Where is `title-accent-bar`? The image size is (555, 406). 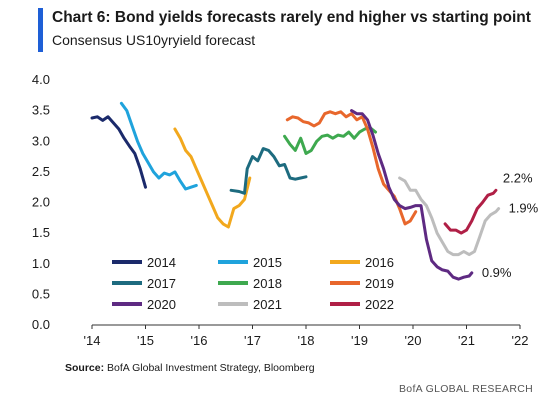
title-accent-bar is located at coordinates (40, 30).